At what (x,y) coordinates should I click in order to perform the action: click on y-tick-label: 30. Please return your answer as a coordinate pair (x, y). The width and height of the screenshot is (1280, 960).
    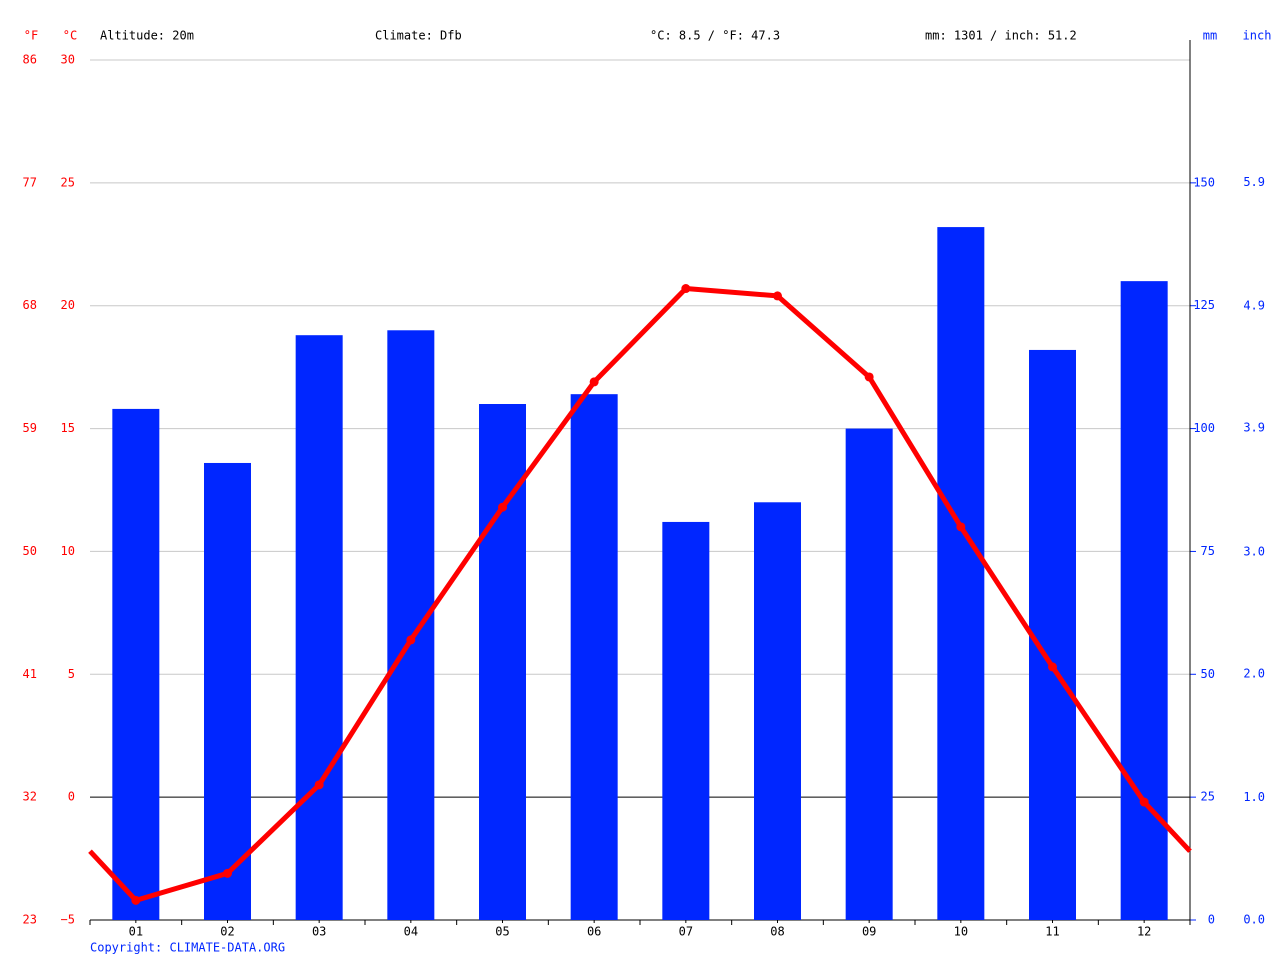
    Looking at the image, I should click on (68, 60).